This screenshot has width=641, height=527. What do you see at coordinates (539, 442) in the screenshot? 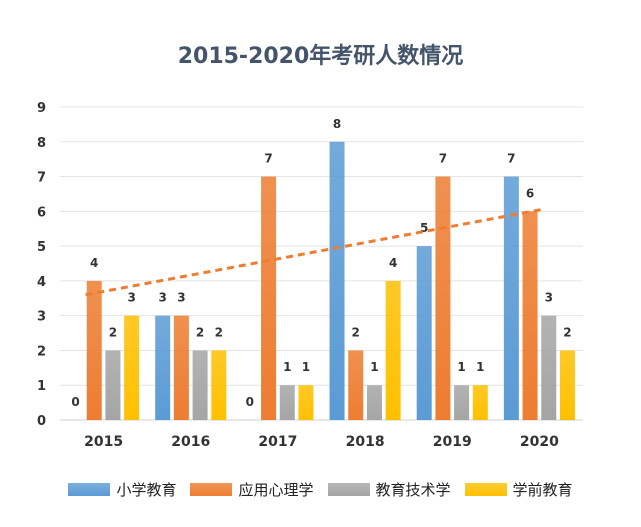
I see `x-tick-label: 2020` at bounding box center [539, 442].